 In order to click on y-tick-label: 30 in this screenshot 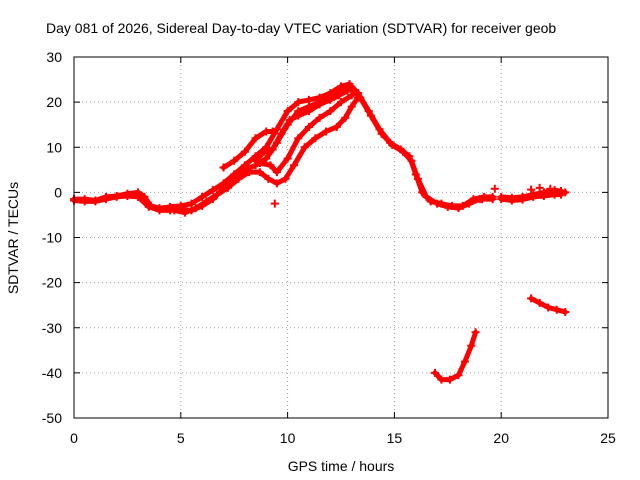, I will do `click(54, 57)`.